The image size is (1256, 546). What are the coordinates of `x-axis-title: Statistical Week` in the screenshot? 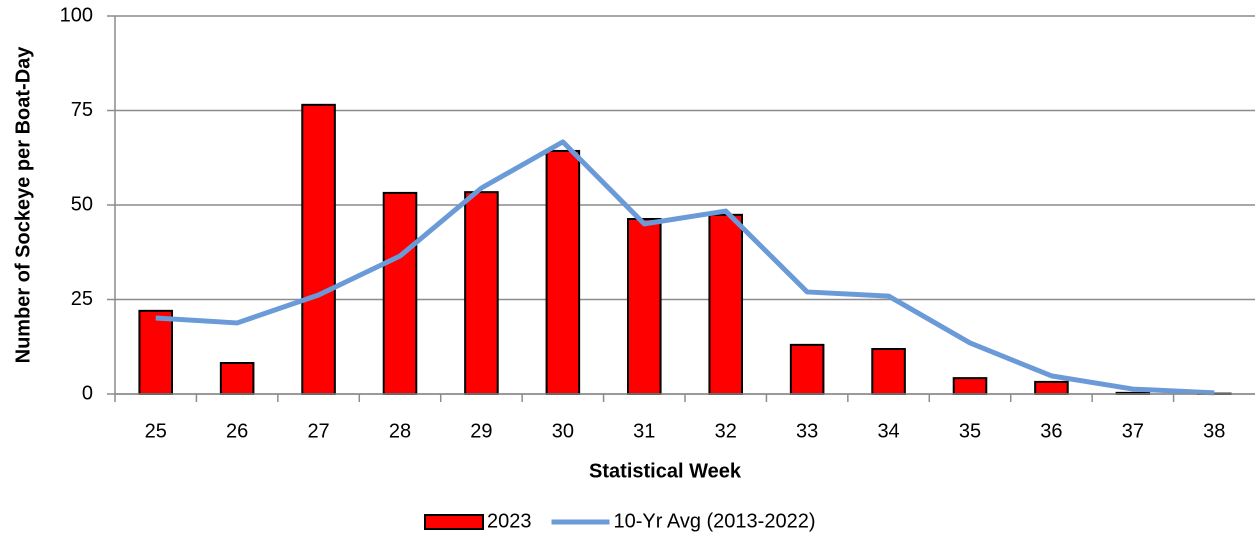 It's located at (665, 471).